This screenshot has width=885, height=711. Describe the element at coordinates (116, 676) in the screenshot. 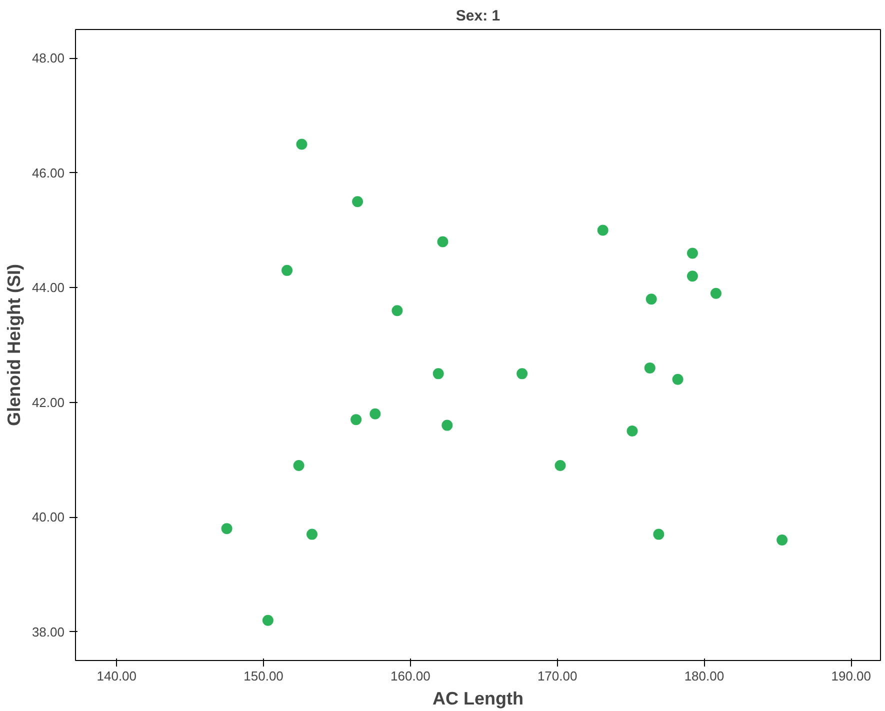

I see `x-tick-label: 140.00` at that location.